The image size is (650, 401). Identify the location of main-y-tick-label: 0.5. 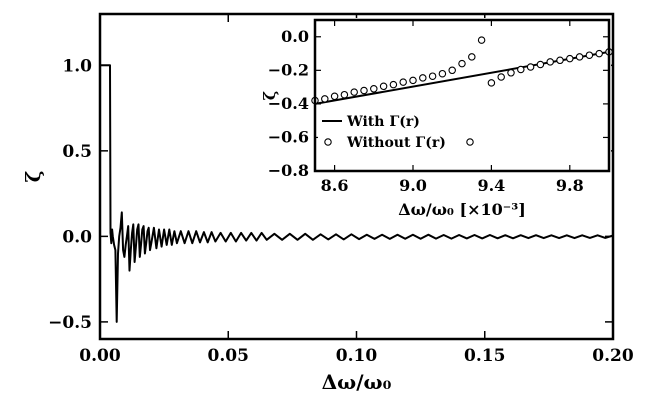
(77, 152).